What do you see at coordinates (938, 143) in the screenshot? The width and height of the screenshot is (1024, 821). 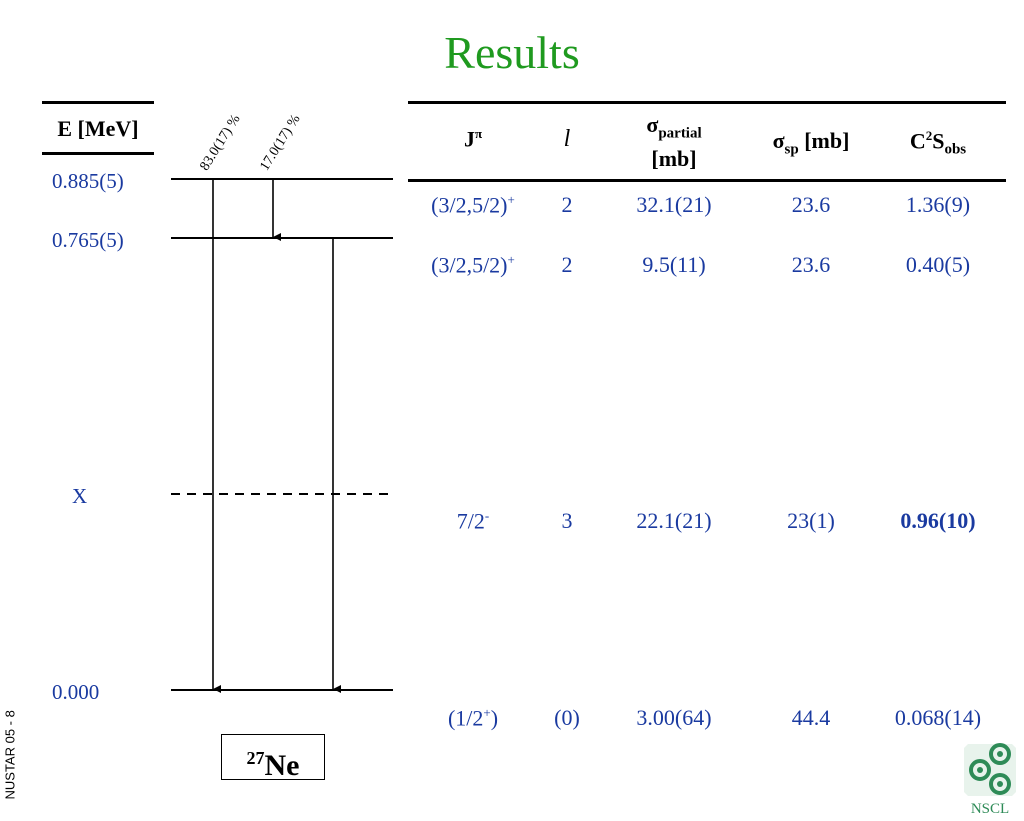 I see `header-c2s: C2Sobs` at bounding box center [938, 143].